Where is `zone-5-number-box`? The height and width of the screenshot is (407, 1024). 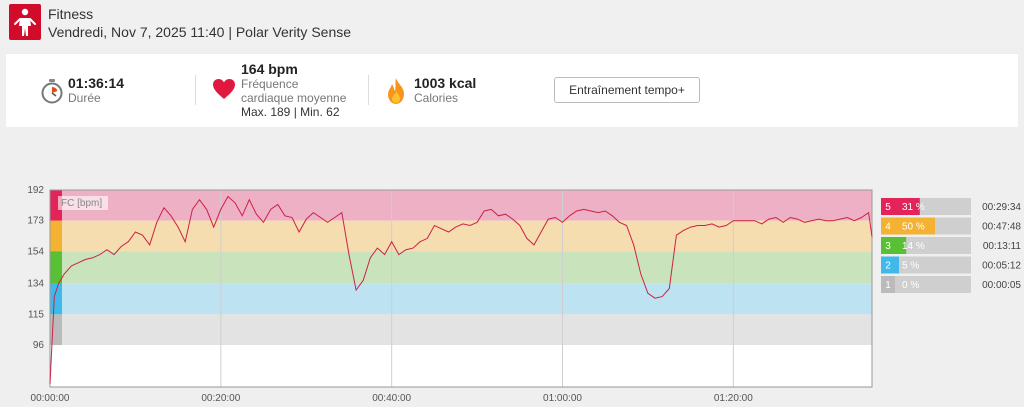 zone-5-number-box is located at coordinates (888, 206).